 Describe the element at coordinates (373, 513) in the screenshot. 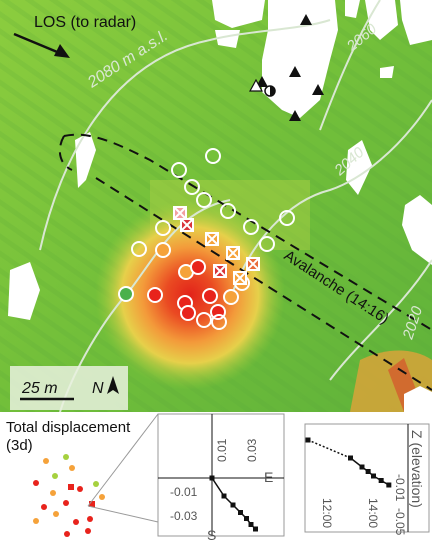

I see `chart-z-x-tick: 14:00` at that location.